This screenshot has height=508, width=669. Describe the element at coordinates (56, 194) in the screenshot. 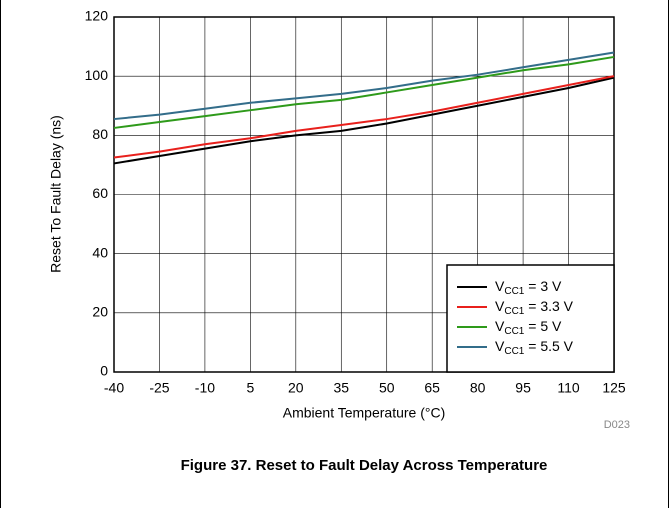

I see `y-axis-label: Reset To Fault Delay (ns)` at that location.